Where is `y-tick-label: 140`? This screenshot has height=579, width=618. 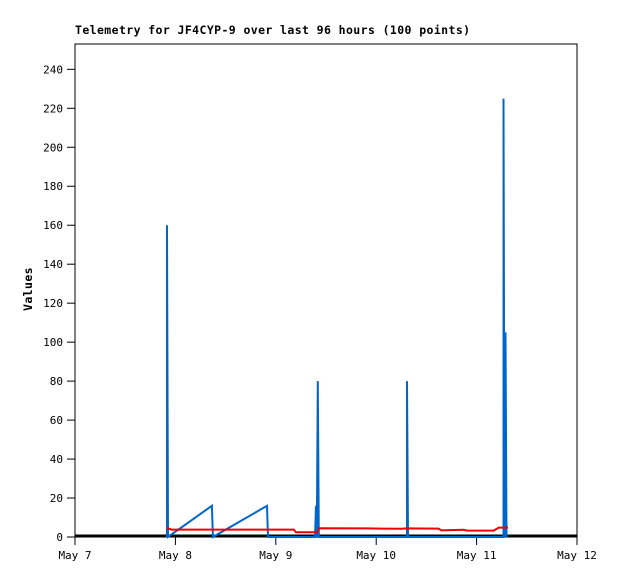
y-tick-label: 140 is located at coordinates (53, 264).